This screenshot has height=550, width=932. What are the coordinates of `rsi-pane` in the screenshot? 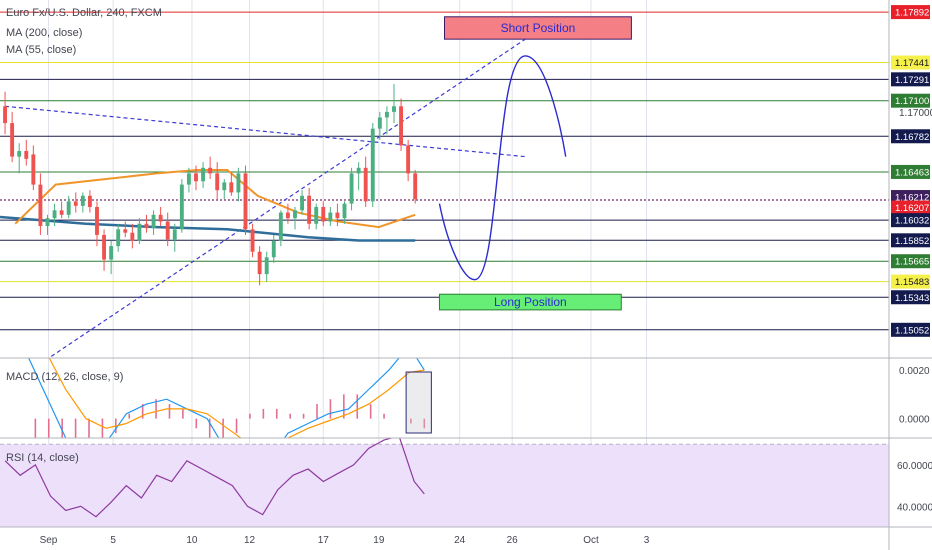 It's located at (214, 478).